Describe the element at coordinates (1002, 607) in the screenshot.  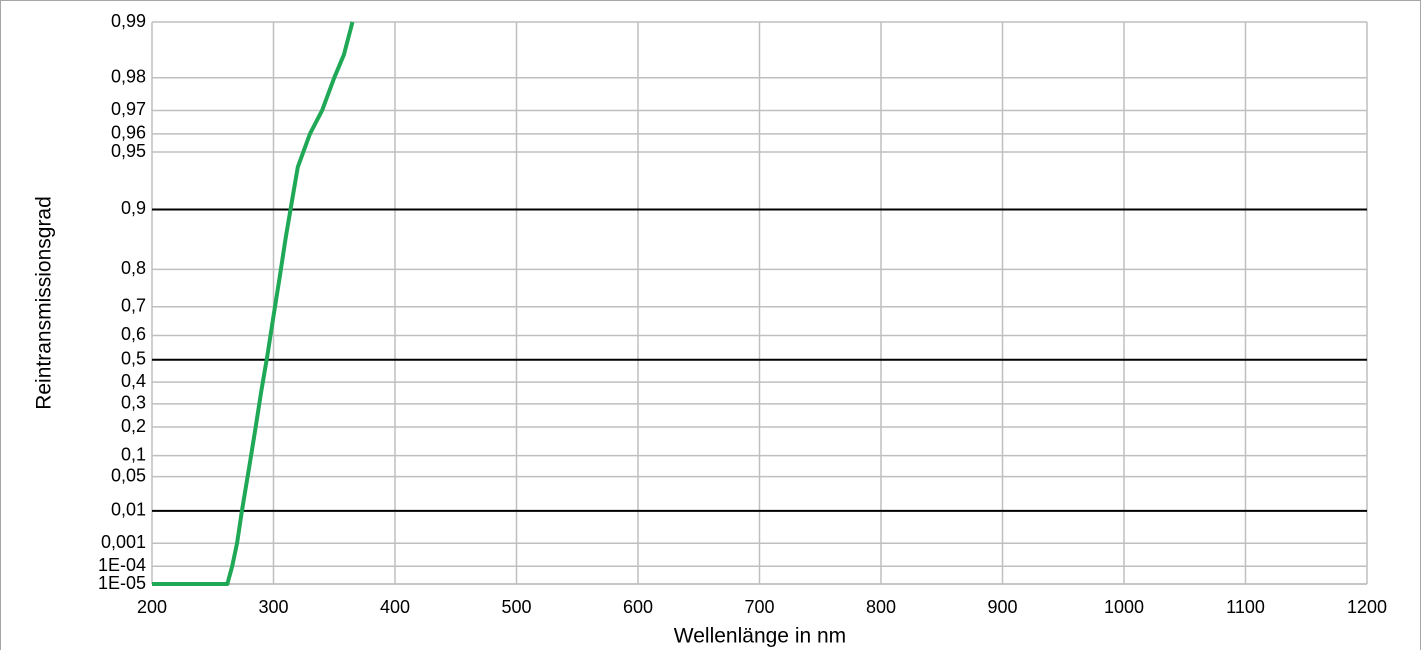
I see `x-tick-label: 900` at that location.